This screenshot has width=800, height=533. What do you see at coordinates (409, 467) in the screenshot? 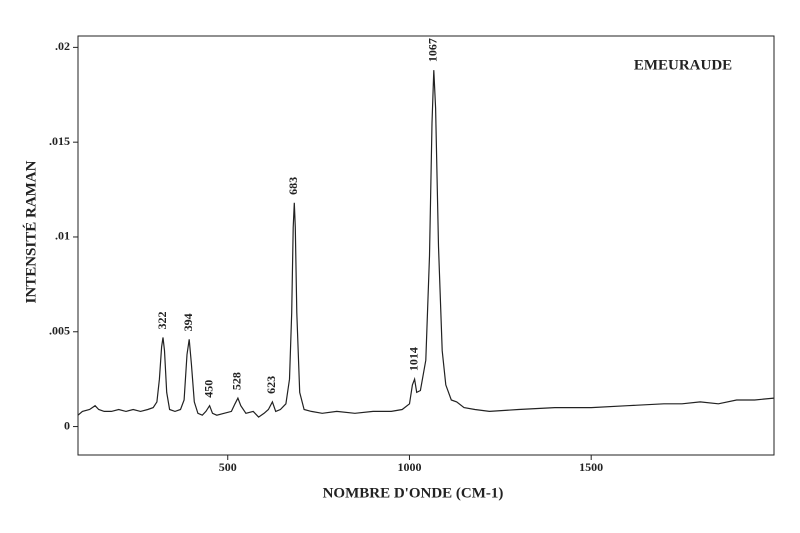
I see `x-tick-label: 1000` at bounding box center [409, 467].